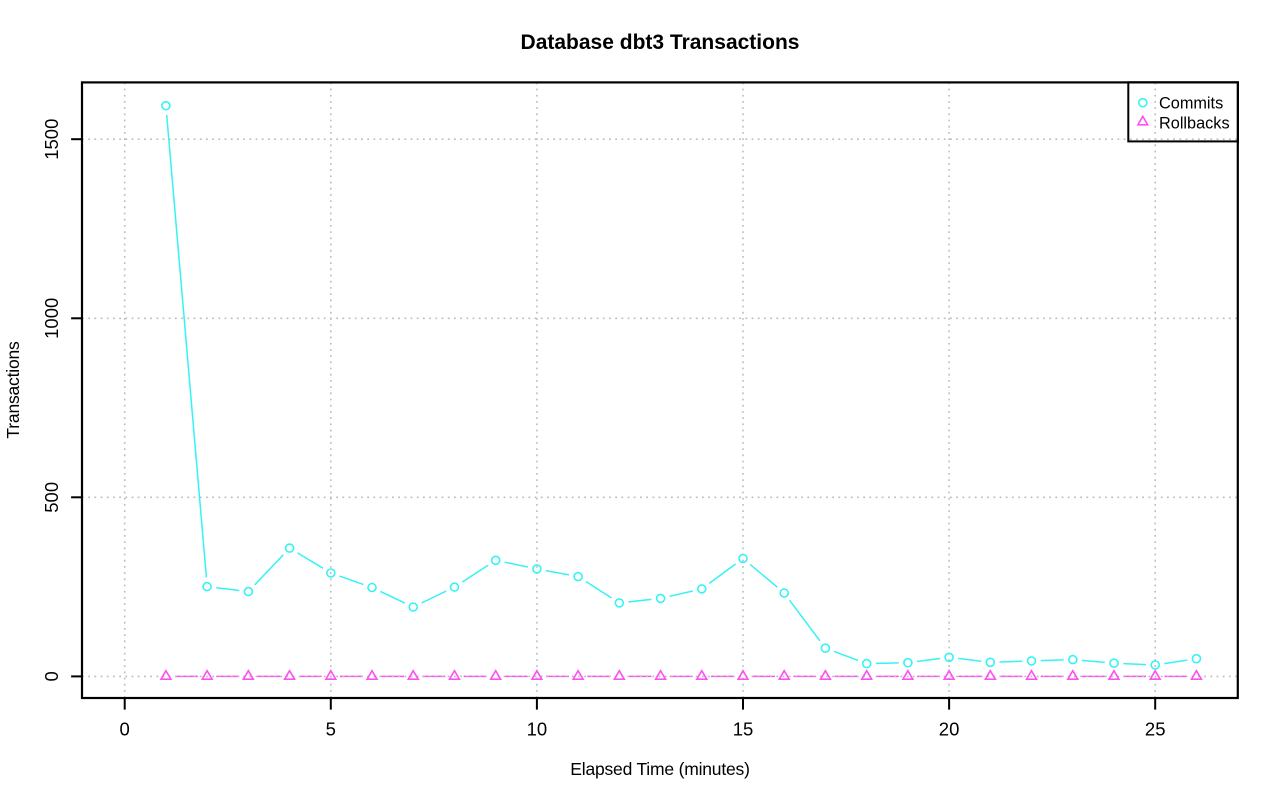  I want to click on svg-text: 25, so click(1155, 729).